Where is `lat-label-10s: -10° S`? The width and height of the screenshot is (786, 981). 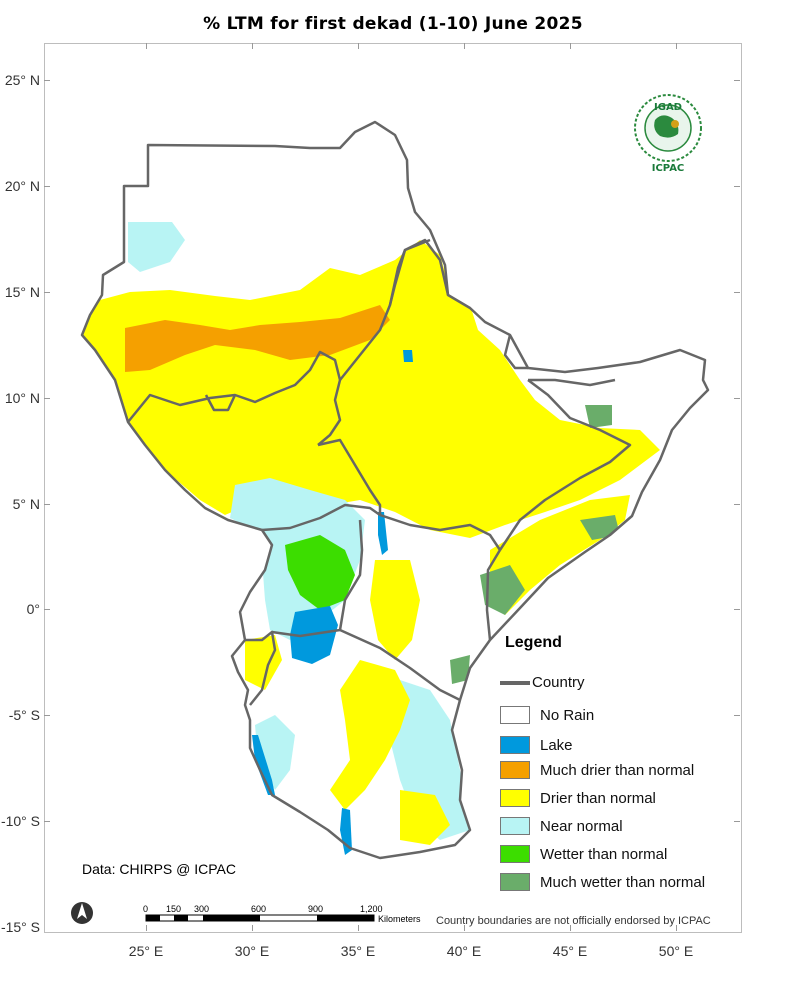 lat-label-10s: -10° S is located at coordinates (20, 821).